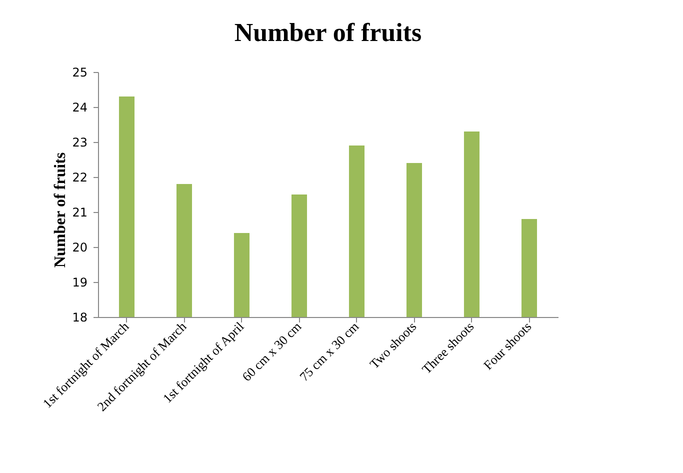  I want to click on y-tick-label: 22, so click(80, 177).